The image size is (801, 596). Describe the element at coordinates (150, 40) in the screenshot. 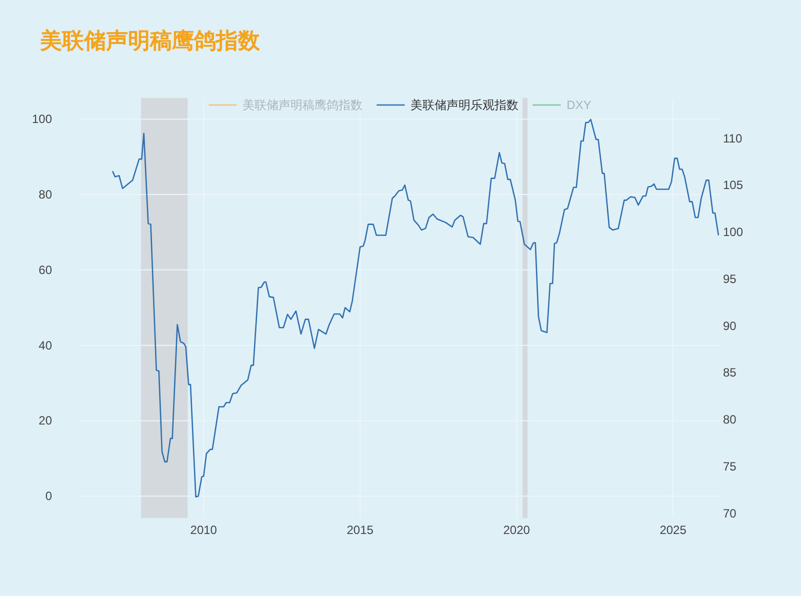

I see `chart-title: 美联储声明稿鹰鸽指数` at that location.